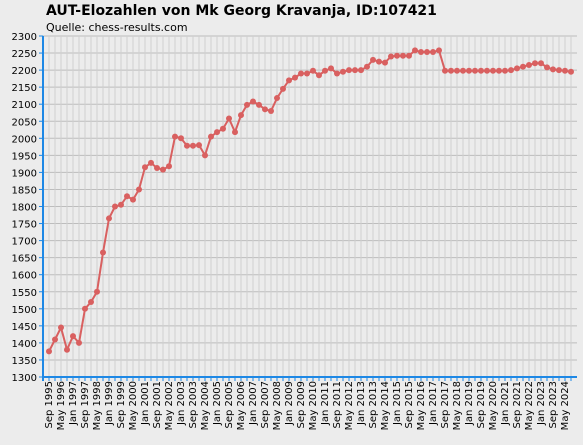  I want to click on x-tick-label: Jan 2023, so click(541, 403).